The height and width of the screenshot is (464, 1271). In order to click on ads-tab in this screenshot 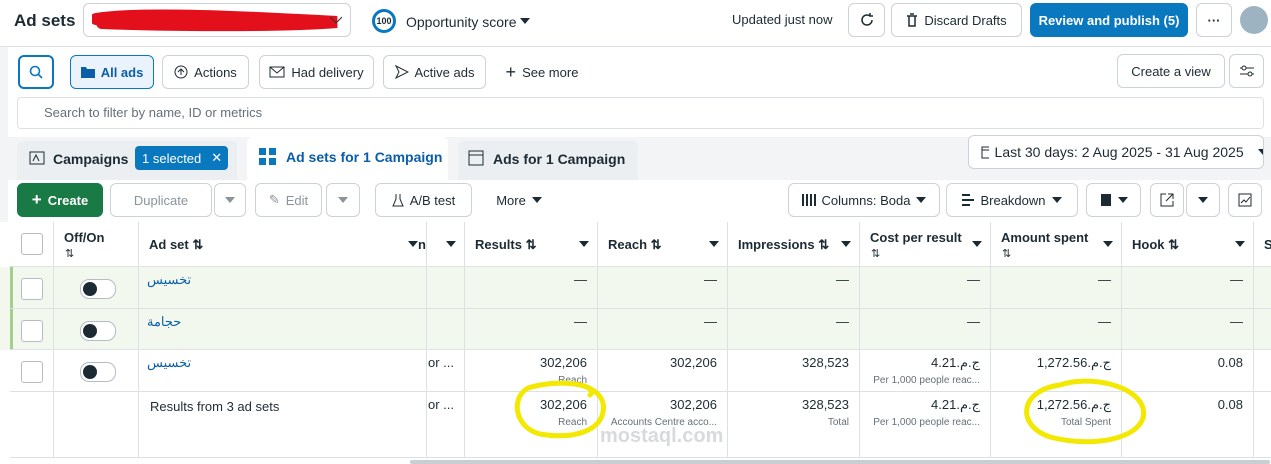, I will do `click(548, 161)`.